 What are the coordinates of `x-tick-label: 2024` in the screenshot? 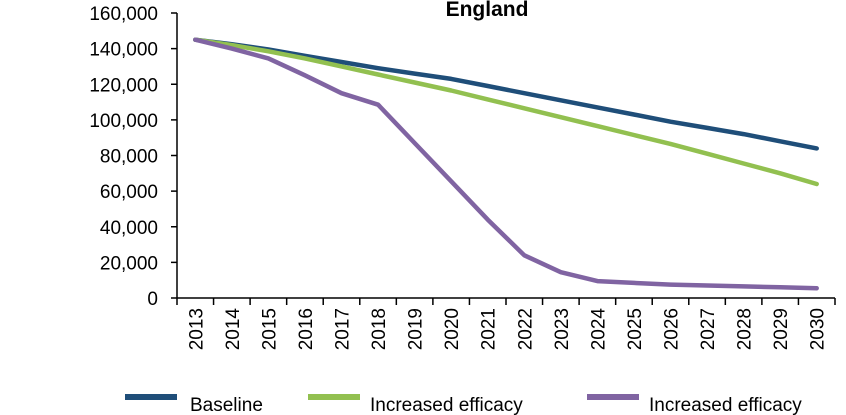 It's located at (598, 329).